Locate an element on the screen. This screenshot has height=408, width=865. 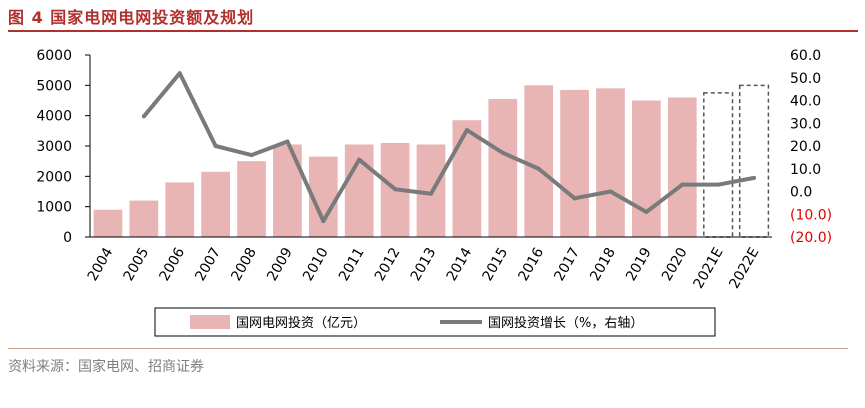
x-tick-label: 2015 is located at coordinates (496, 264).